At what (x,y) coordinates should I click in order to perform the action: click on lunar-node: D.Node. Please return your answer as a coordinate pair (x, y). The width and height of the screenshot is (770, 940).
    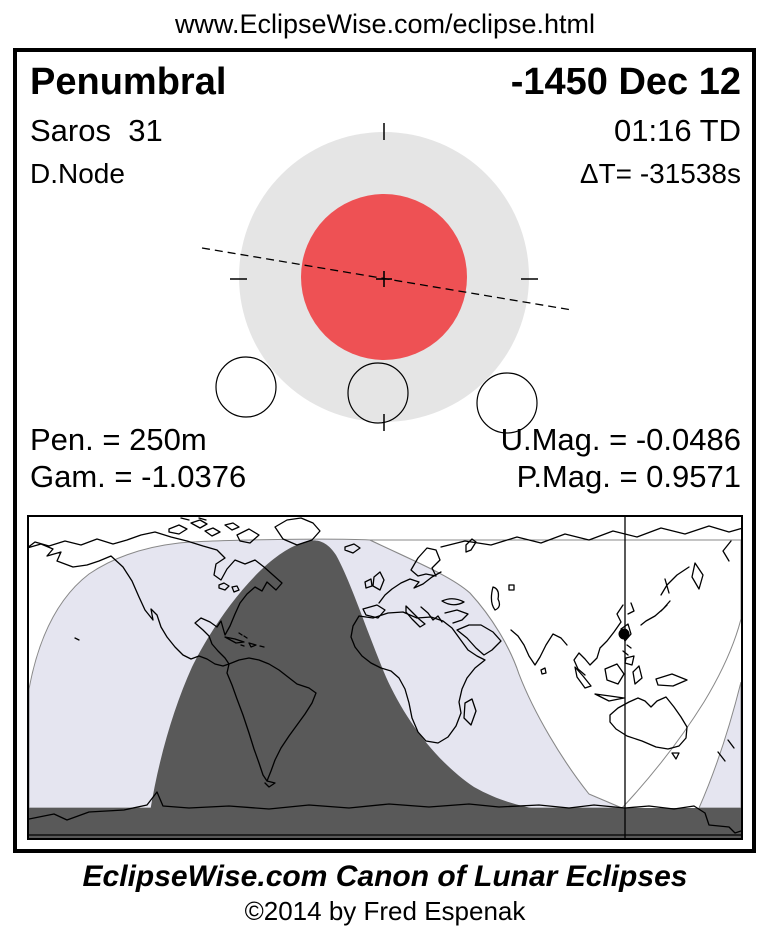
    Looking at the image, I should click on (77, 173).